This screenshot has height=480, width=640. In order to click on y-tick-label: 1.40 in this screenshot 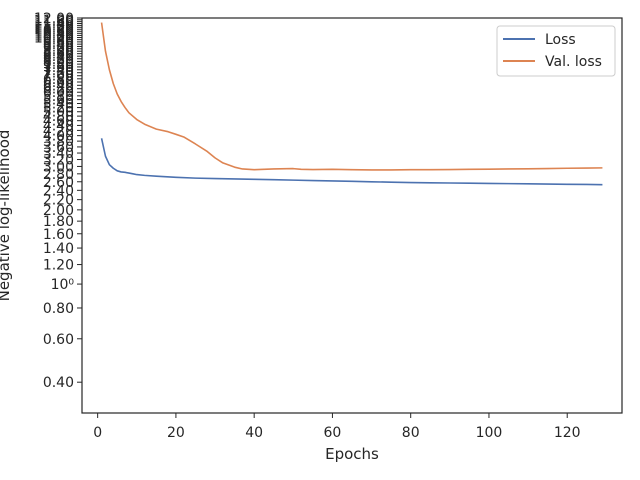, I will do `click(58, 249)`.